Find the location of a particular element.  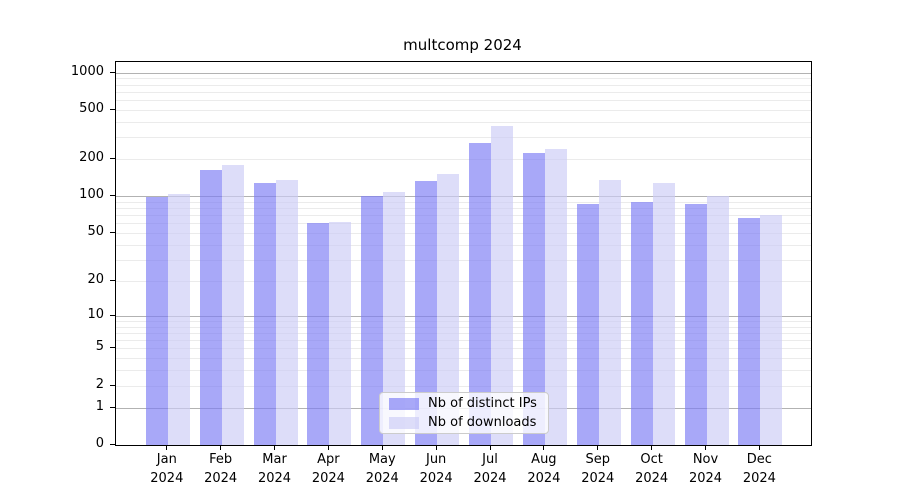

chart-title: multcomp 2024 is located at coordinates (462, 45).